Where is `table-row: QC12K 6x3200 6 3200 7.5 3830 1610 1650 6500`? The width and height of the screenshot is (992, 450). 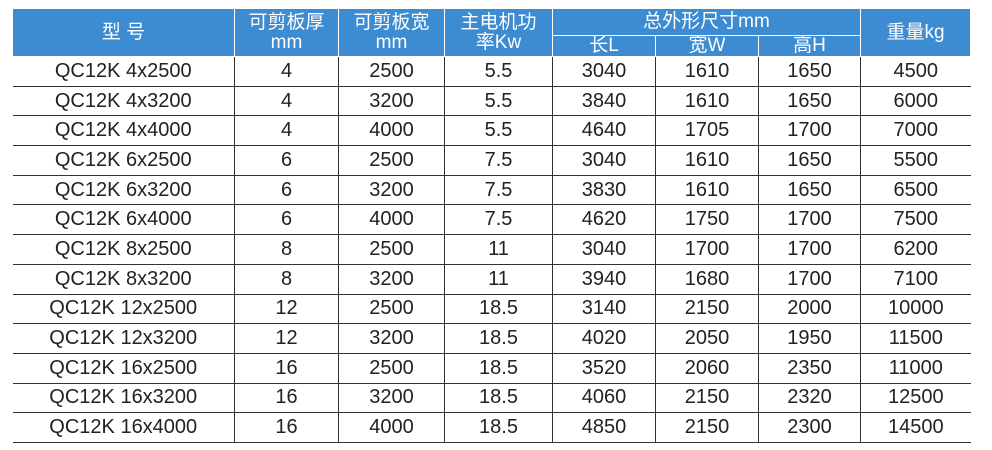
table-row: QC12K 6x3200 6 3200 7.5 3830 1610 1650 6500 is located at coordinates (491, 190).